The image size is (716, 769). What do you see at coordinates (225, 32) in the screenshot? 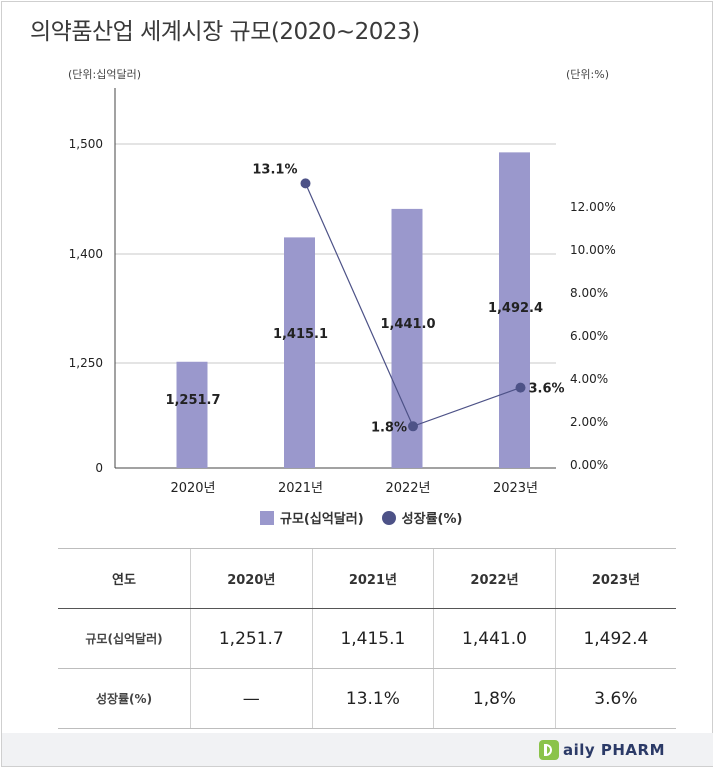
I see `chart-title: 의약품산업 세계시장 규모(2020~2023)` at bounding box center [225, 32].